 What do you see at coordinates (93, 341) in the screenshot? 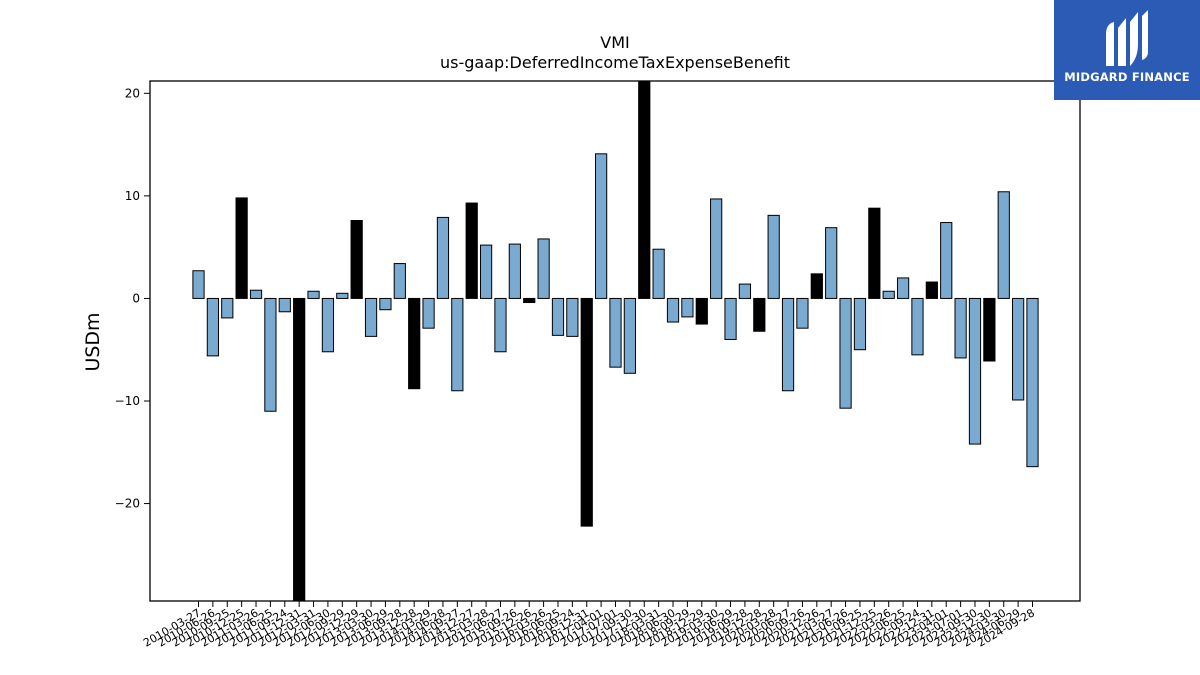
I see `y-axis-label: USDm` at bounding box center [93, 341].